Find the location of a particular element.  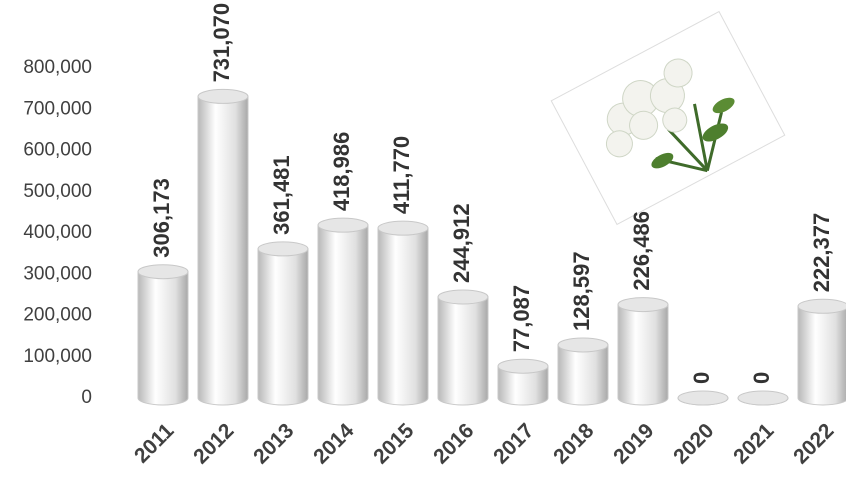

y-tick-label: 400,000 is located at coordinates (57, 232).